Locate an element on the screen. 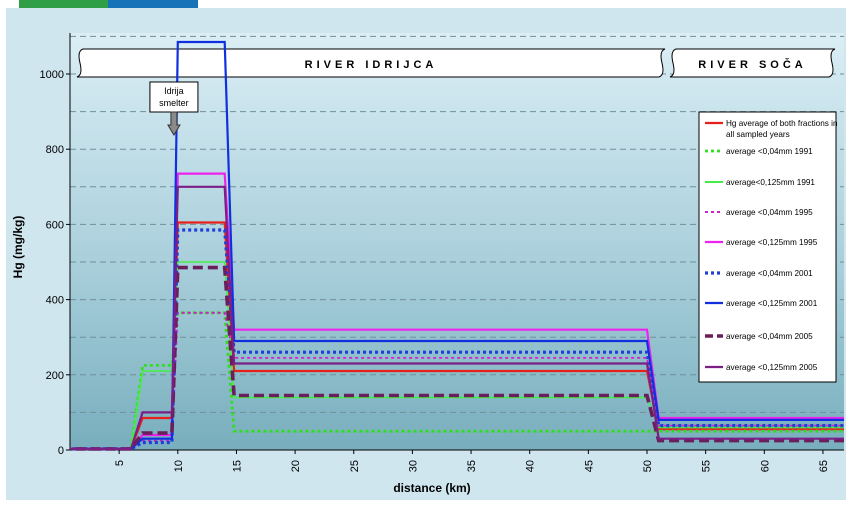 The image size is (852, 507). y-tick-label: 800 is located at coordinates (55, 150).